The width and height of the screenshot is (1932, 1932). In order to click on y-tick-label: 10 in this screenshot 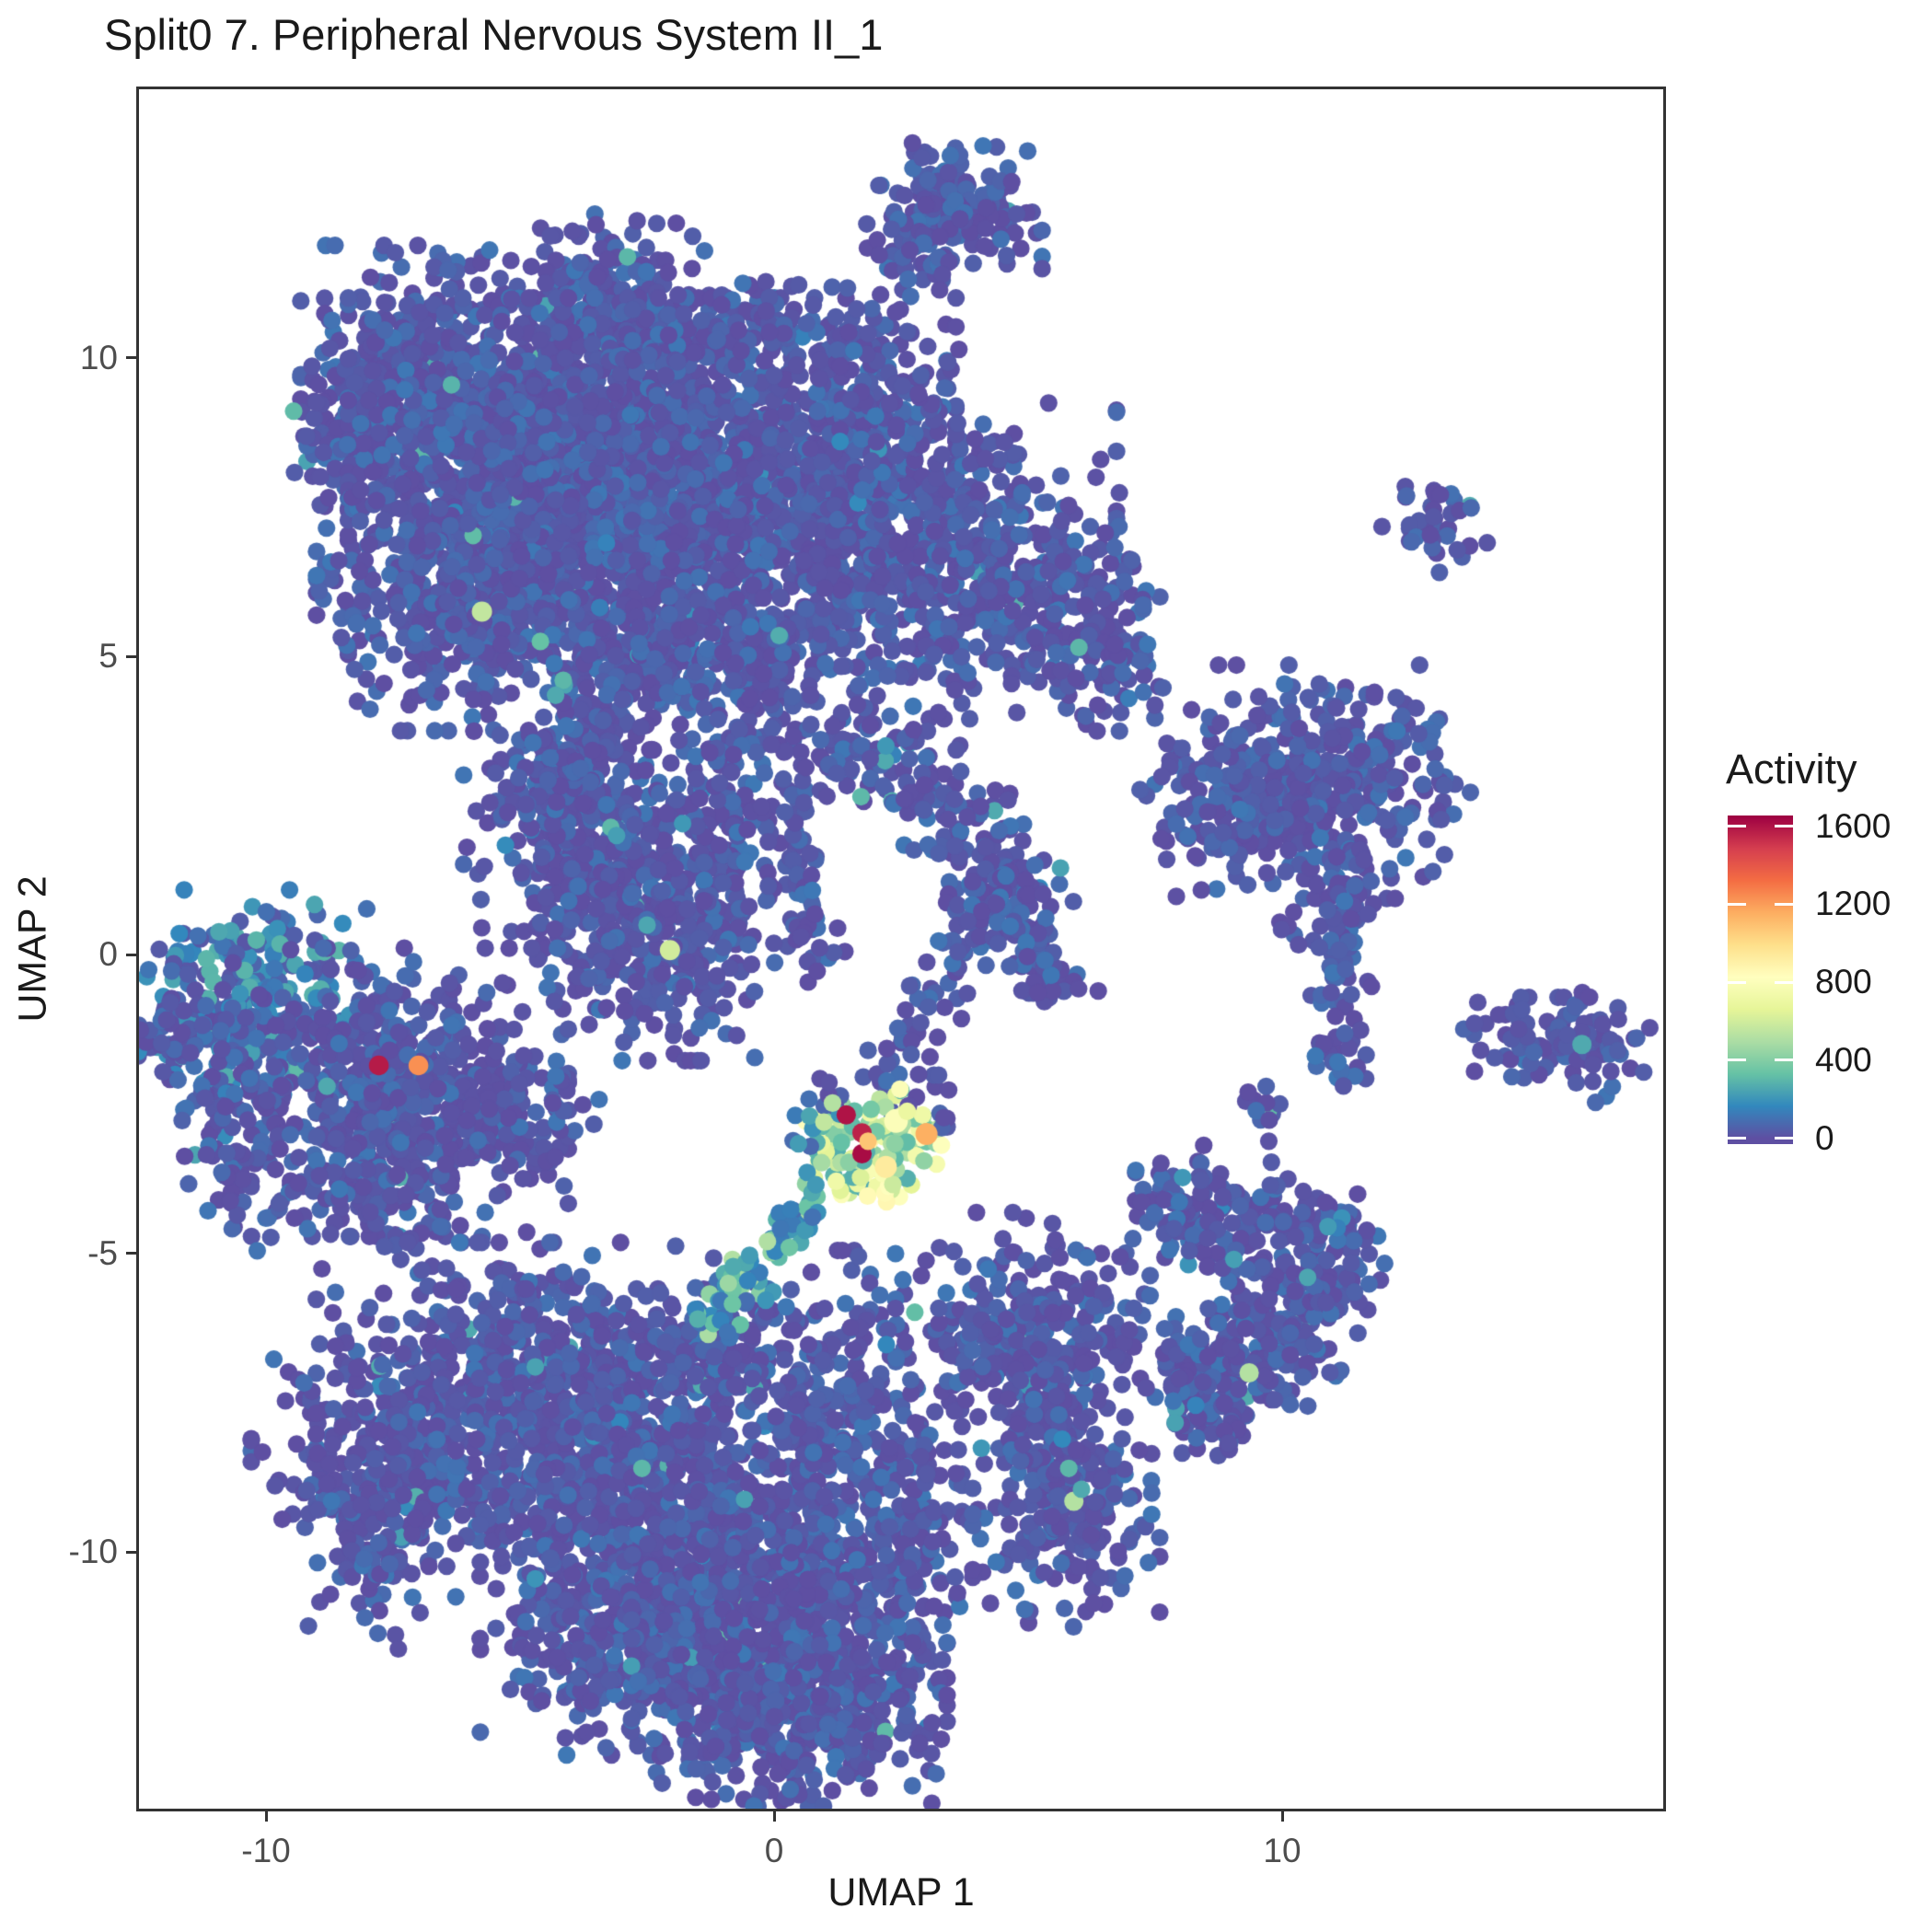, I will do `click(99, 357)`.